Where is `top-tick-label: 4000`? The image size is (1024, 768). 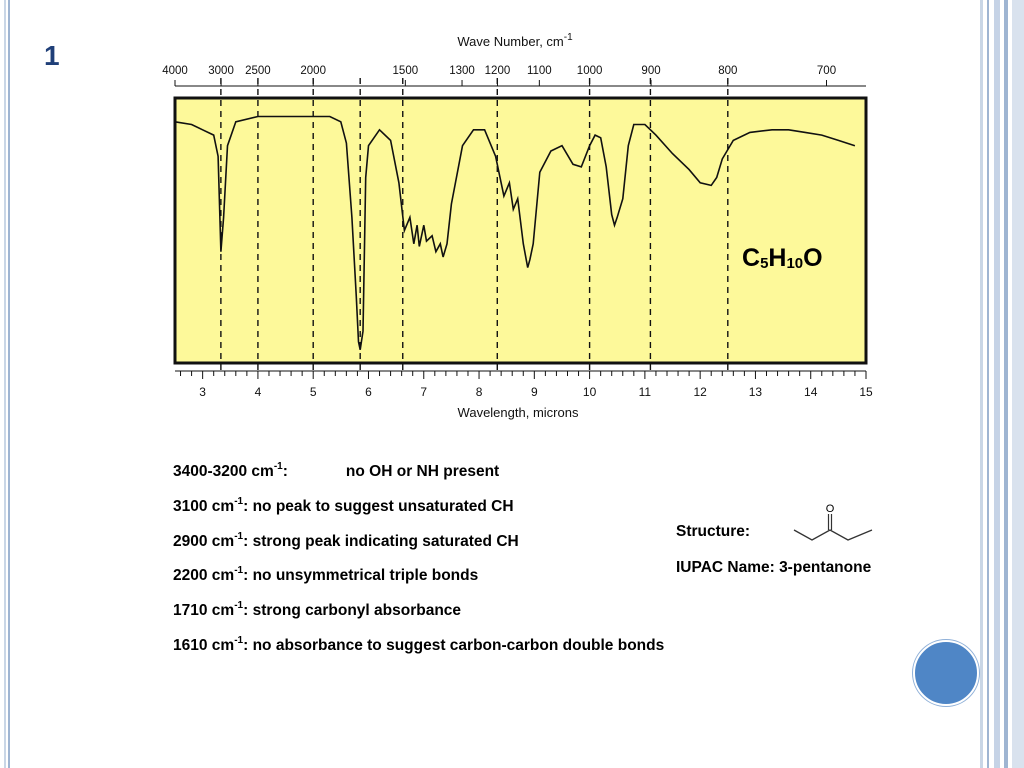 top-tick-label: 4000 is located at coordinates (175, 71).